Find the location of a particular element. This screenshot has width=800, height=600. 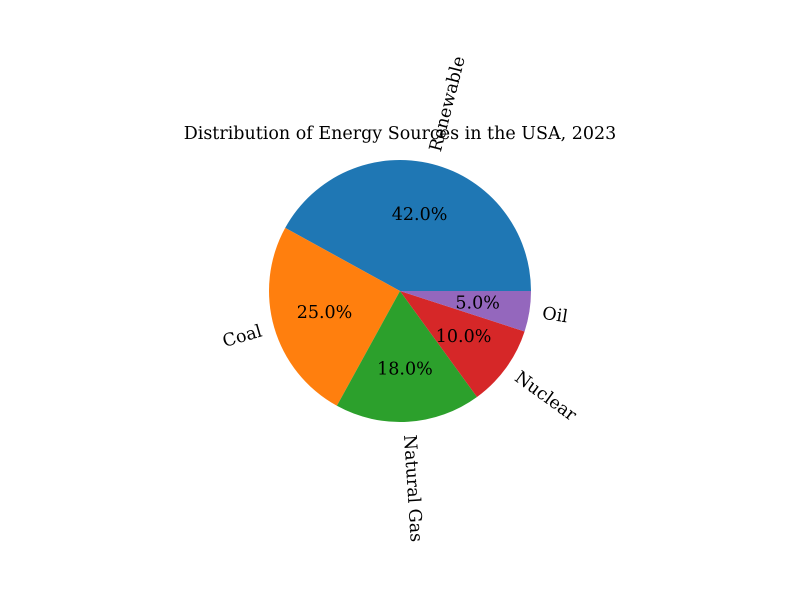

percentage-label-oil: 5.0% is located at coordinates (477, 303).